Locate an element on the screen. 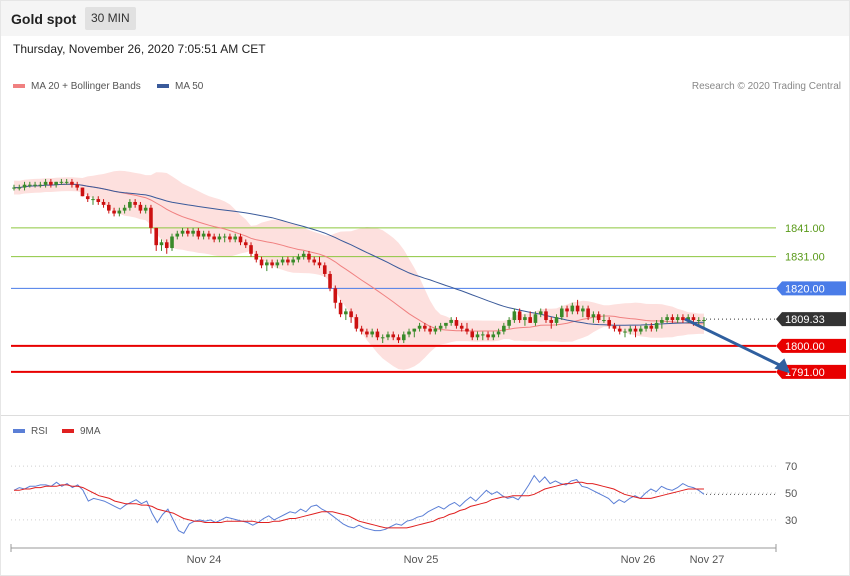 The image size is (850, 576). credit-text: Research © 2020 Trading Central is located at coordinates (766, 86).